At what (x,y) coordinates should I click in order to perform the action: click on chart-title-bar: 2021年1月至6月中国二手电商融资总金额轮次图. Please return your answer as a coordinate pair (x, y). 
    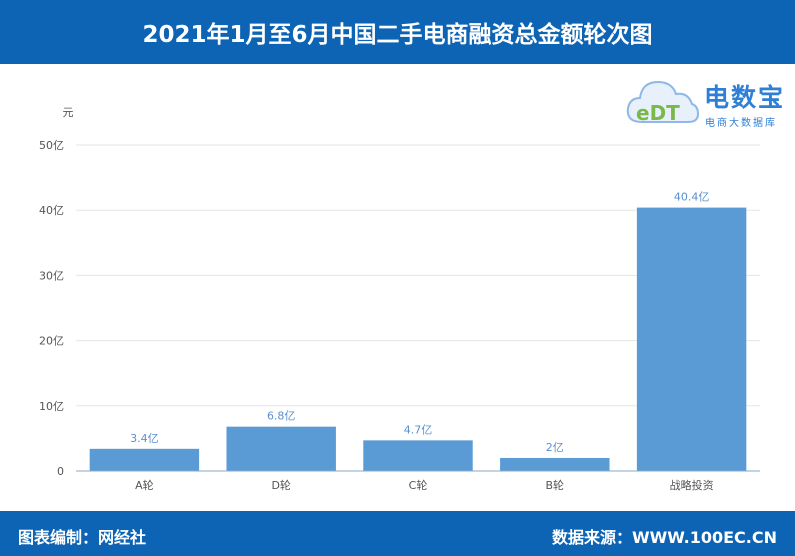
    Looking at the image, I should click on (397, 32).